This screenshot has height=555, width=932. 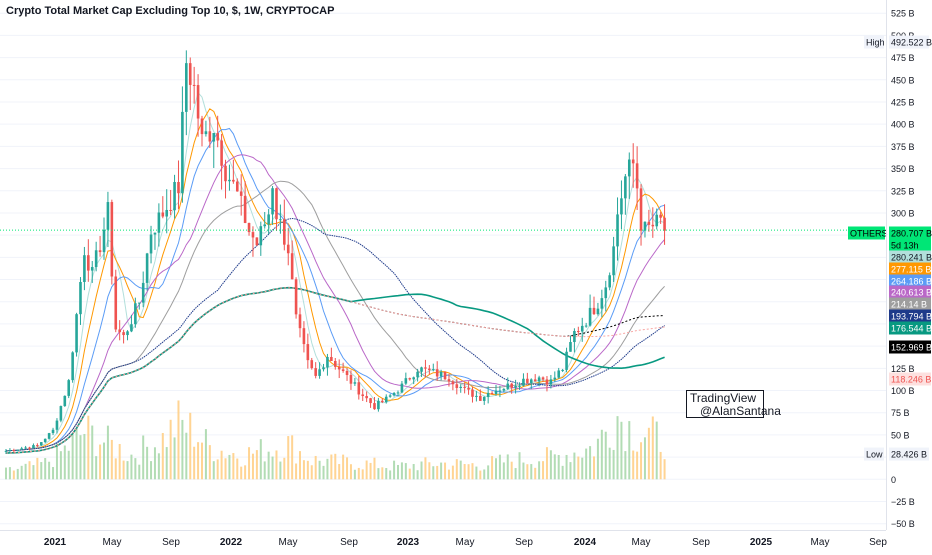 I want to click on symbol-badge-text: OTHERS, so click(x=869, y=234).